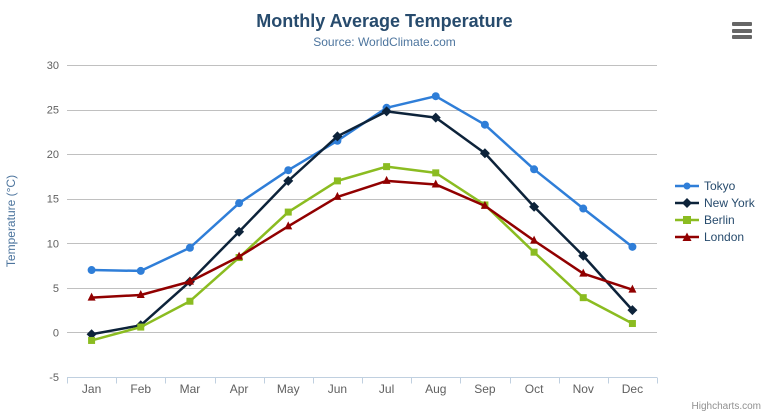 This screenshot has width=769, height=416. I want to click on chart-subtitle: Source: WorldClimate.com, so click(384, 42).